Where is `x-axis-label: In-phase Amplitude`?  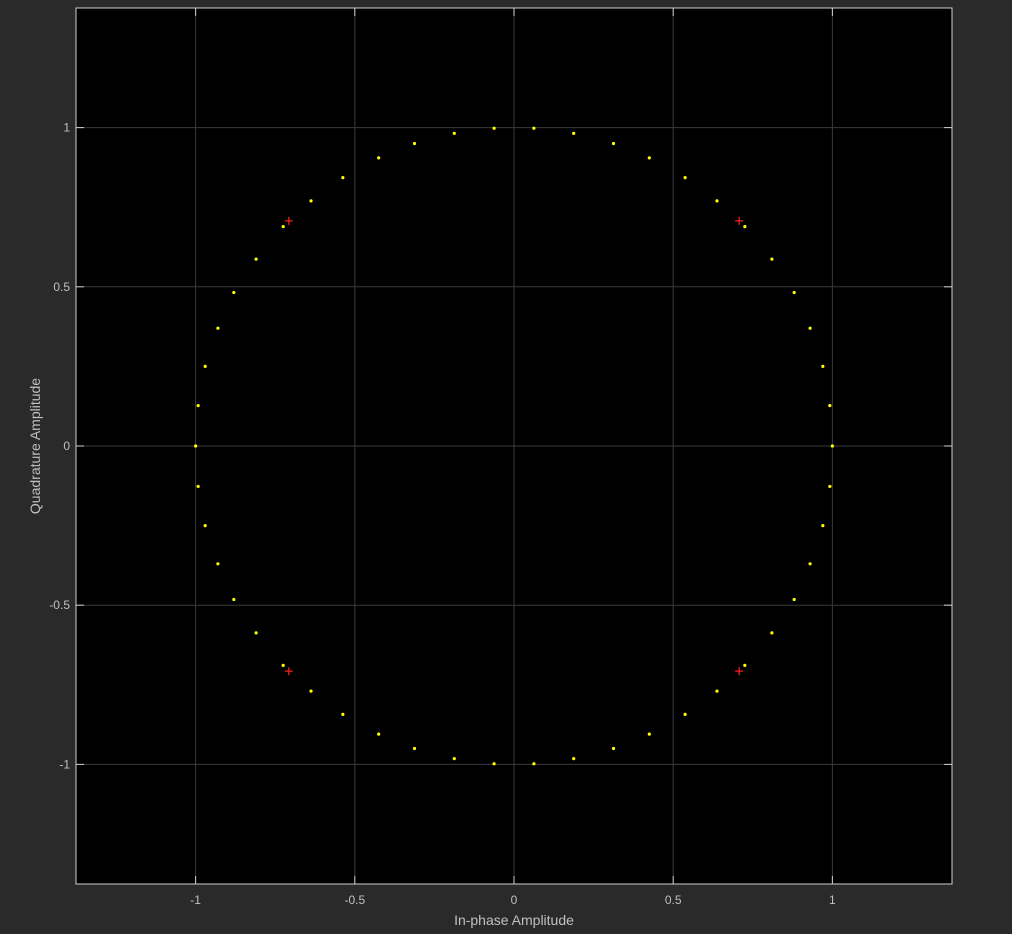 x-axis-label: In-phase Amplitude is located at coordinates (514, 920).